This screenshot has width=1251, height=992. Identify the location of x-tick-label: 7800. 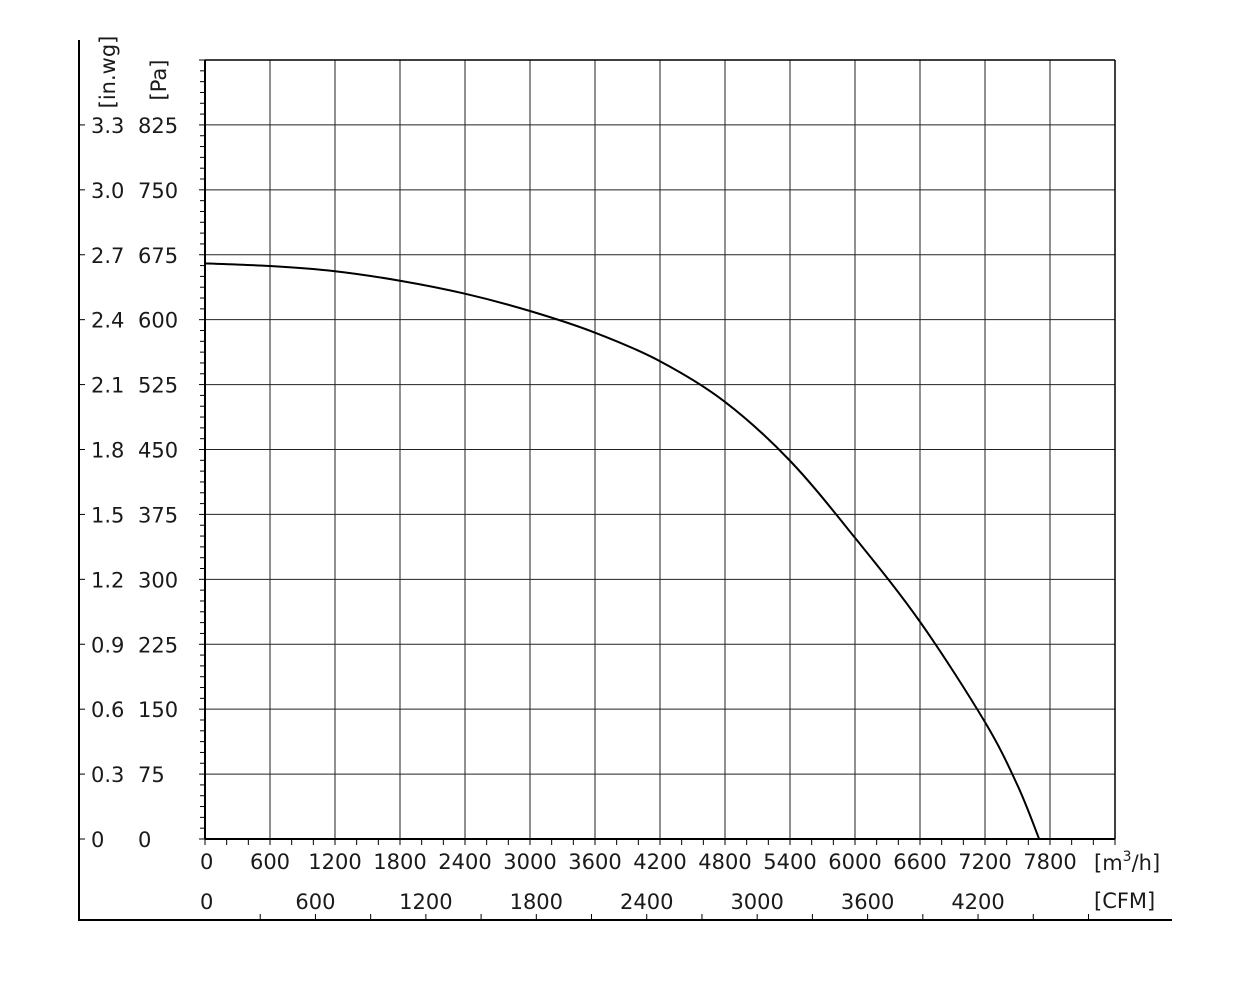
(1049, 862).